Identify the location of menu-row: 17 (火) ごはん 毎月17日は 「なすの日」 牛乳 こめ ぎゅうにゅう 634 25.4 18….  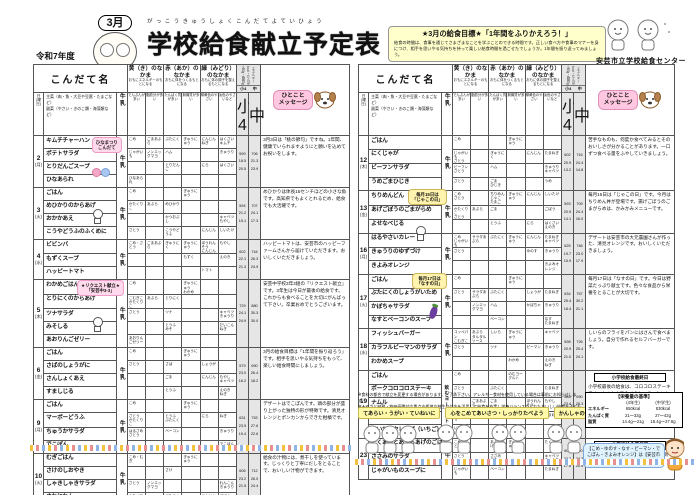
(516, 301).